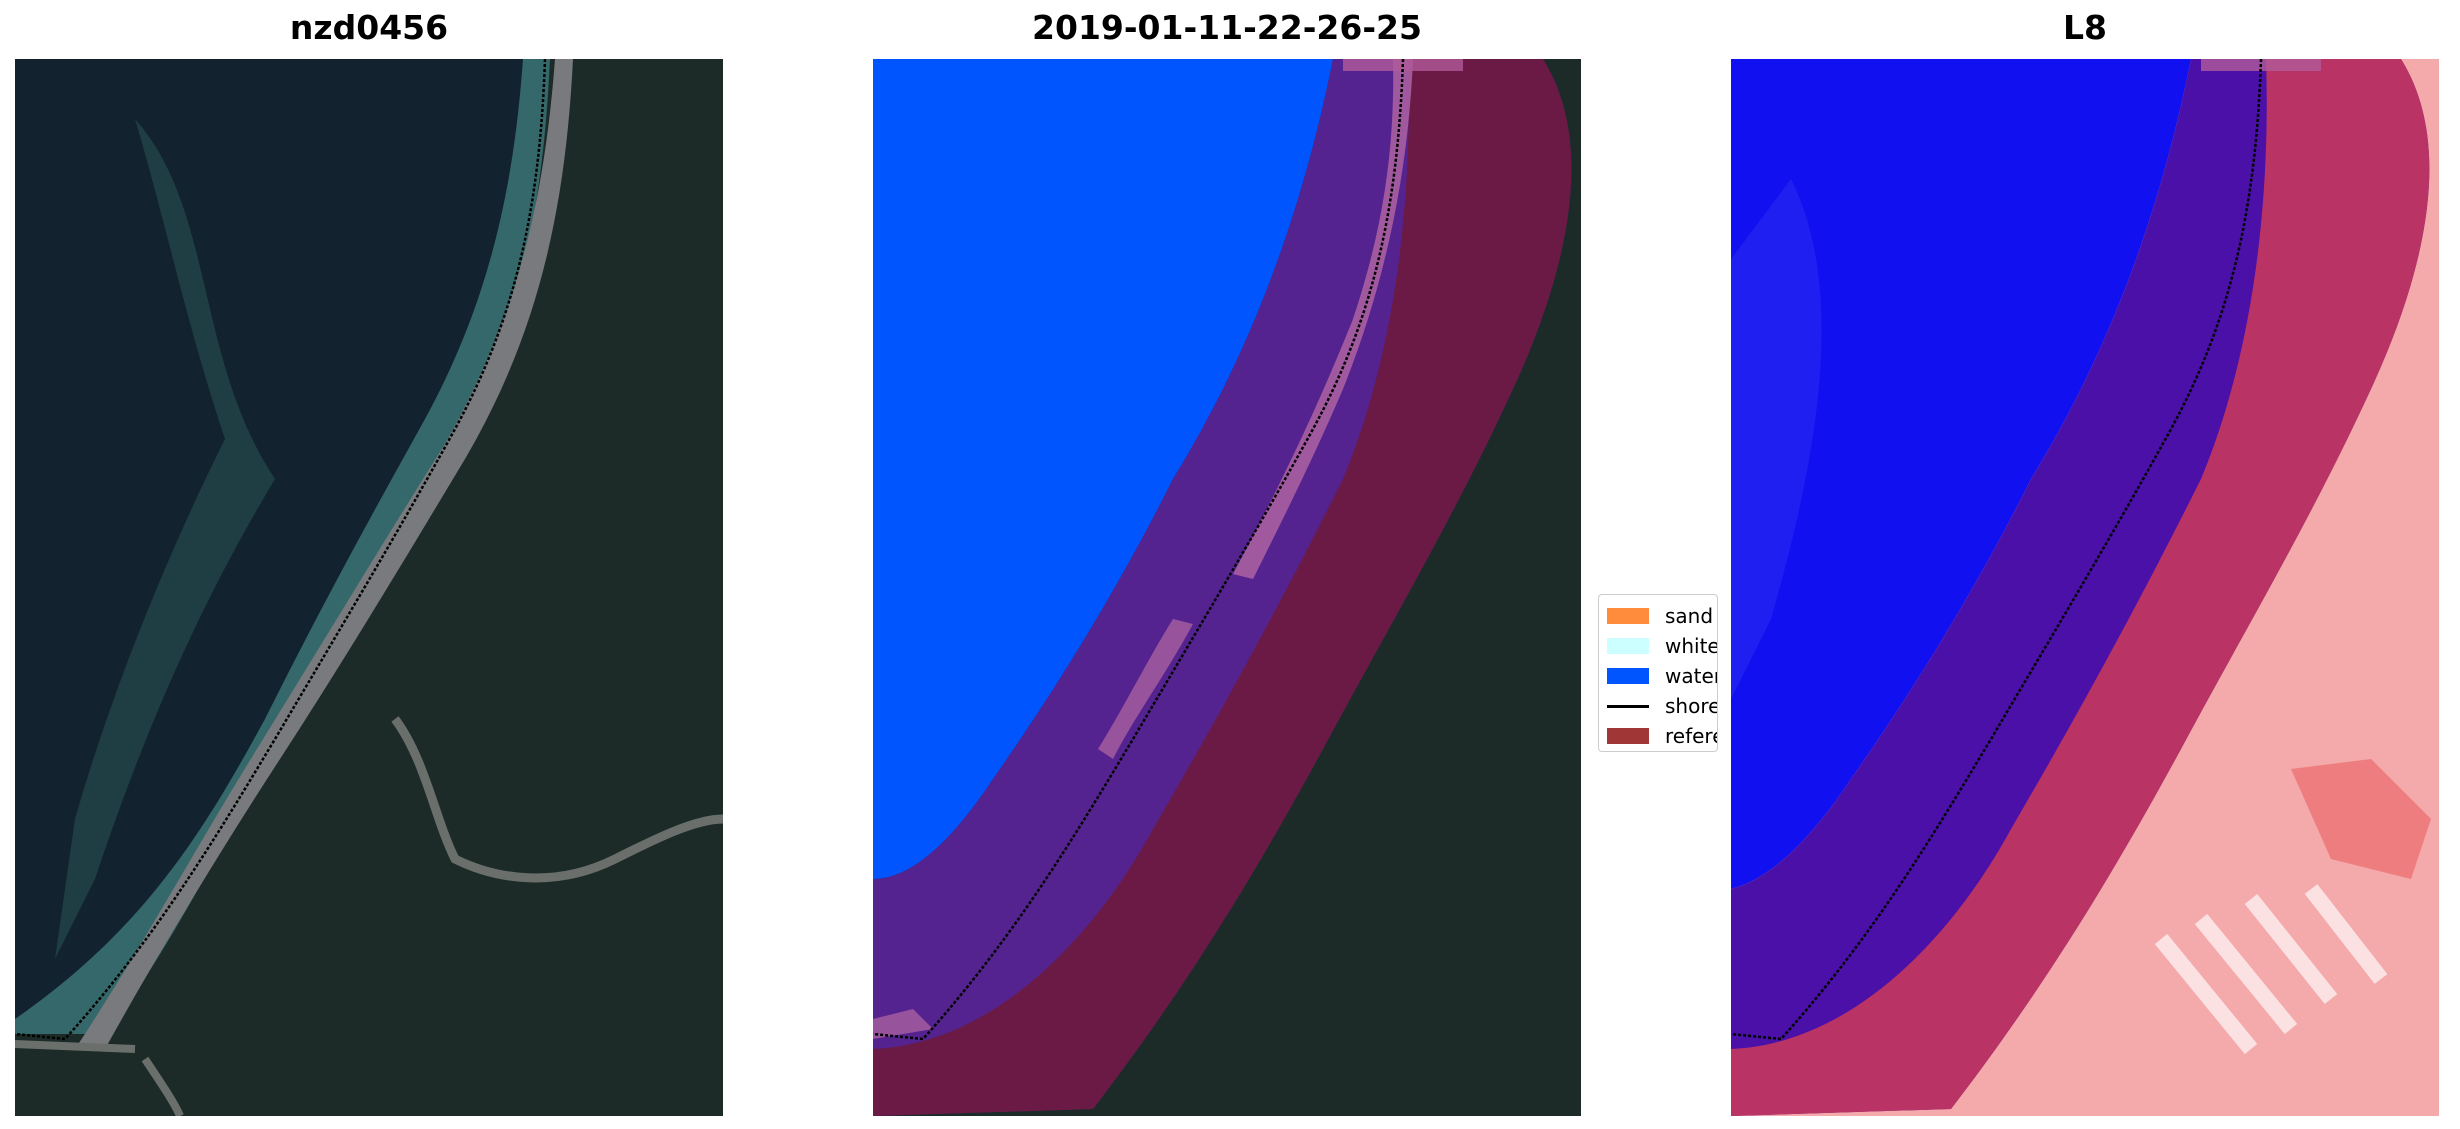 This screenshot has height=1129, width=2460. I want to click on whitewater-swatch, so click(1628, 646).